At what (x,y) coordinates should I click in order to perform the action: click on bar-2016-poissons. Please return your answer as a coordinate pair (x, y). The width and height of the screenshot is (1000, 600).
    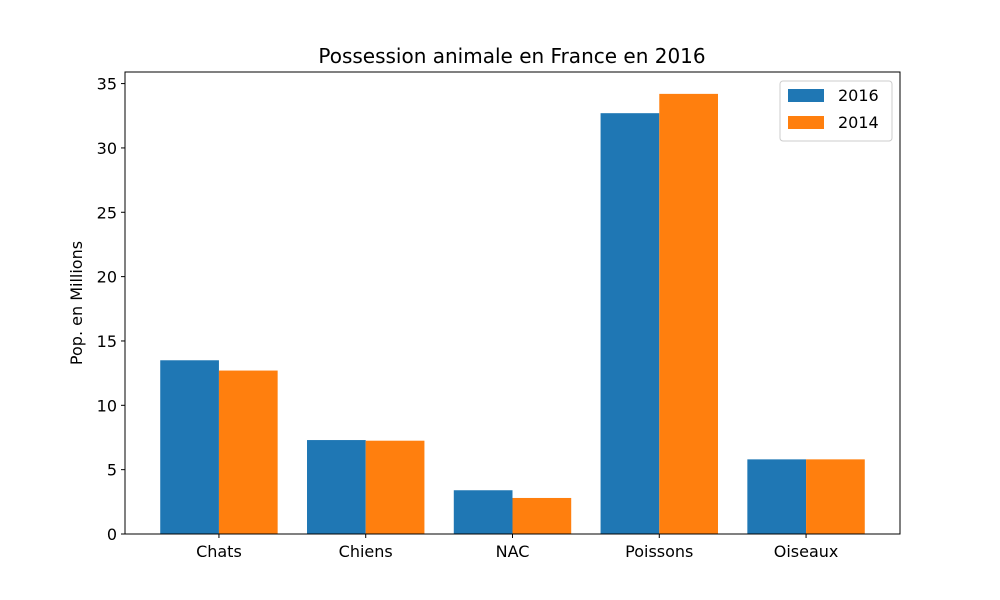
    Looking at the image, I should click on (630, 323).